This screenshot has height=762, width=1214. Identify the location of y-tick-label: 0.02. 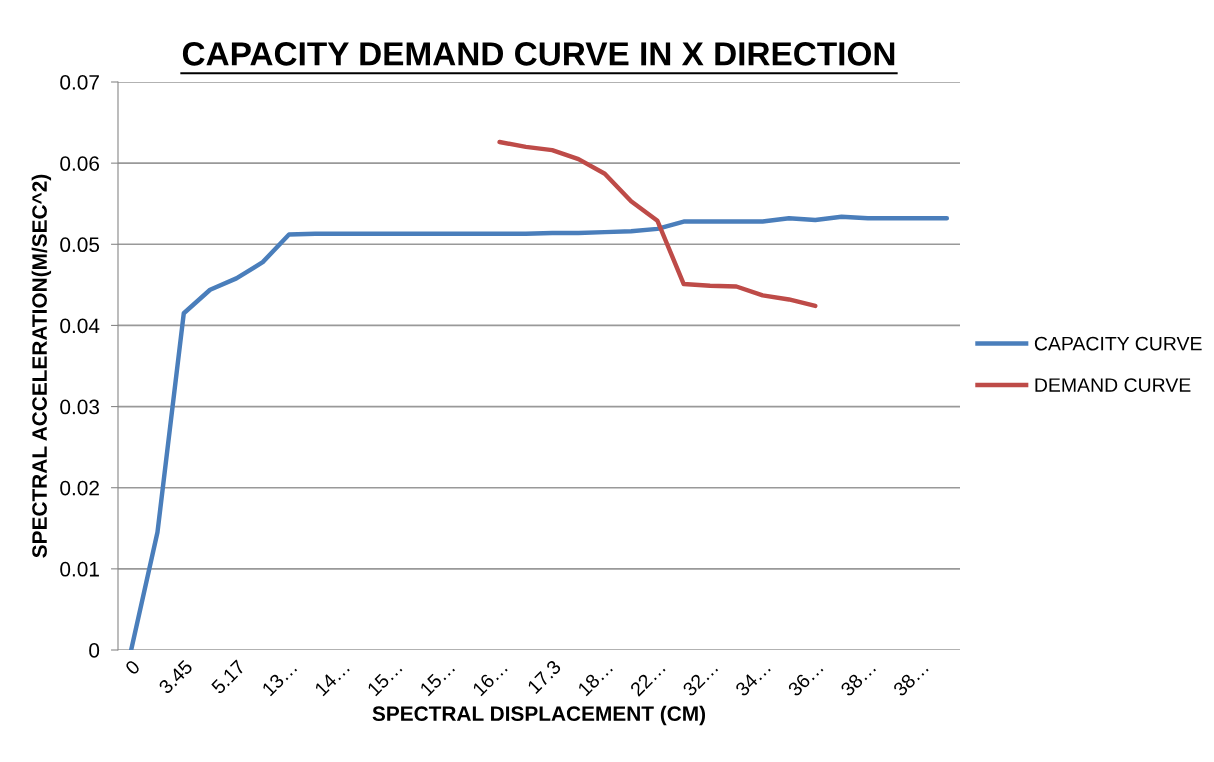
(79, 488).